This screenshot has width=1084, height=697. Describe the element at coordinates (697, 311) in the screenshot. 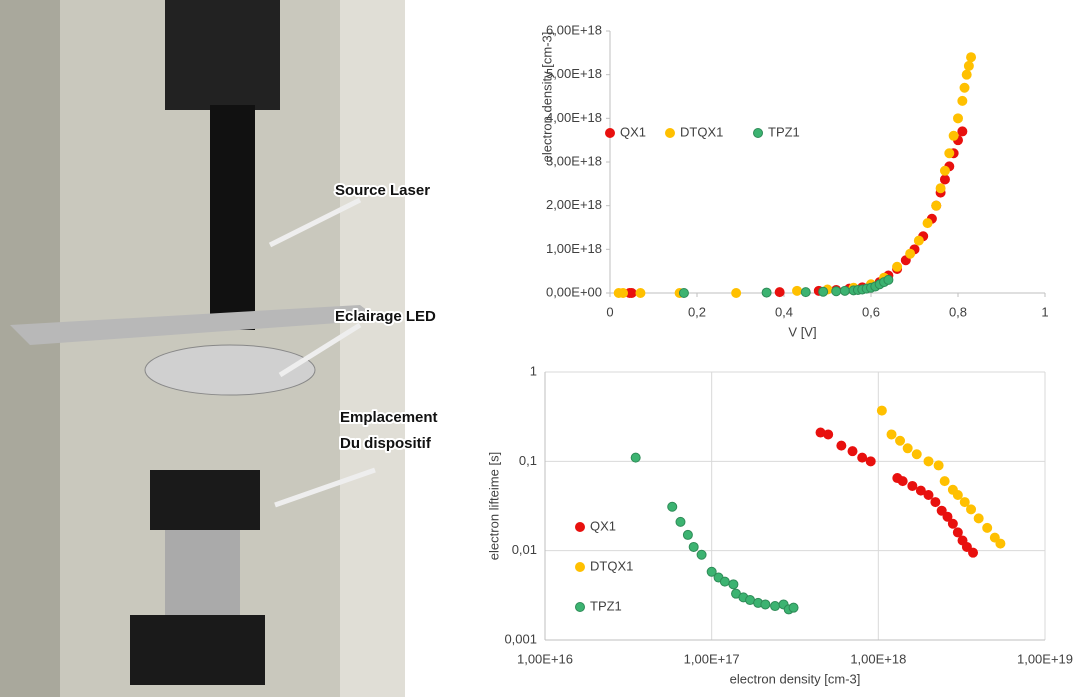

I see `x-tick-label: 0,2` at that location.